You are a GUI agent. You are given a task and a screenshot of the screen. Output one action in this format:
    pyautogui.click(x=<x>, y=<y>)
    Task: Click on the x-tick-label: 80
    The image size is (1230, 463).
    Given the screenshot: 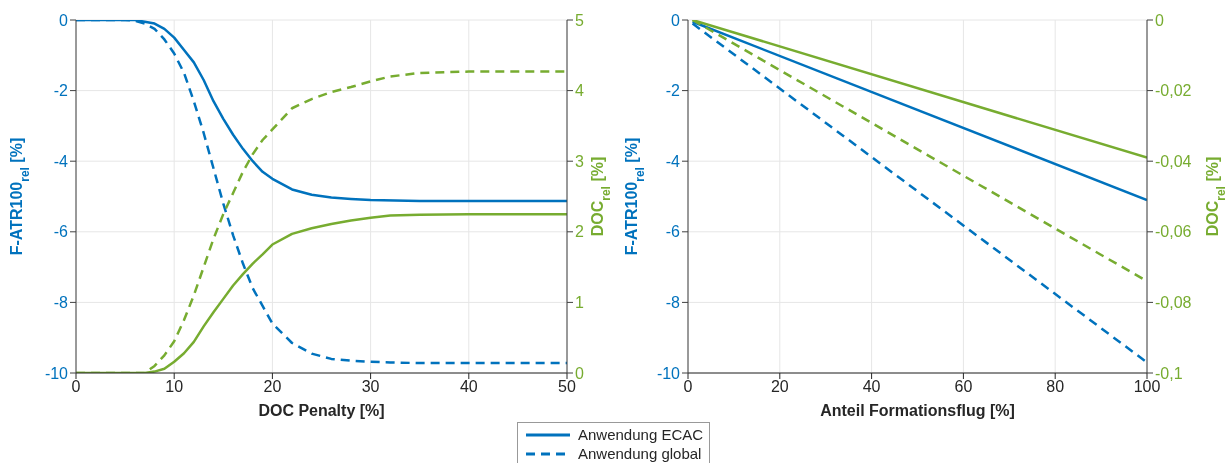 What is the action you would take?
    pyautogui.click(x=1055, y=387)
    